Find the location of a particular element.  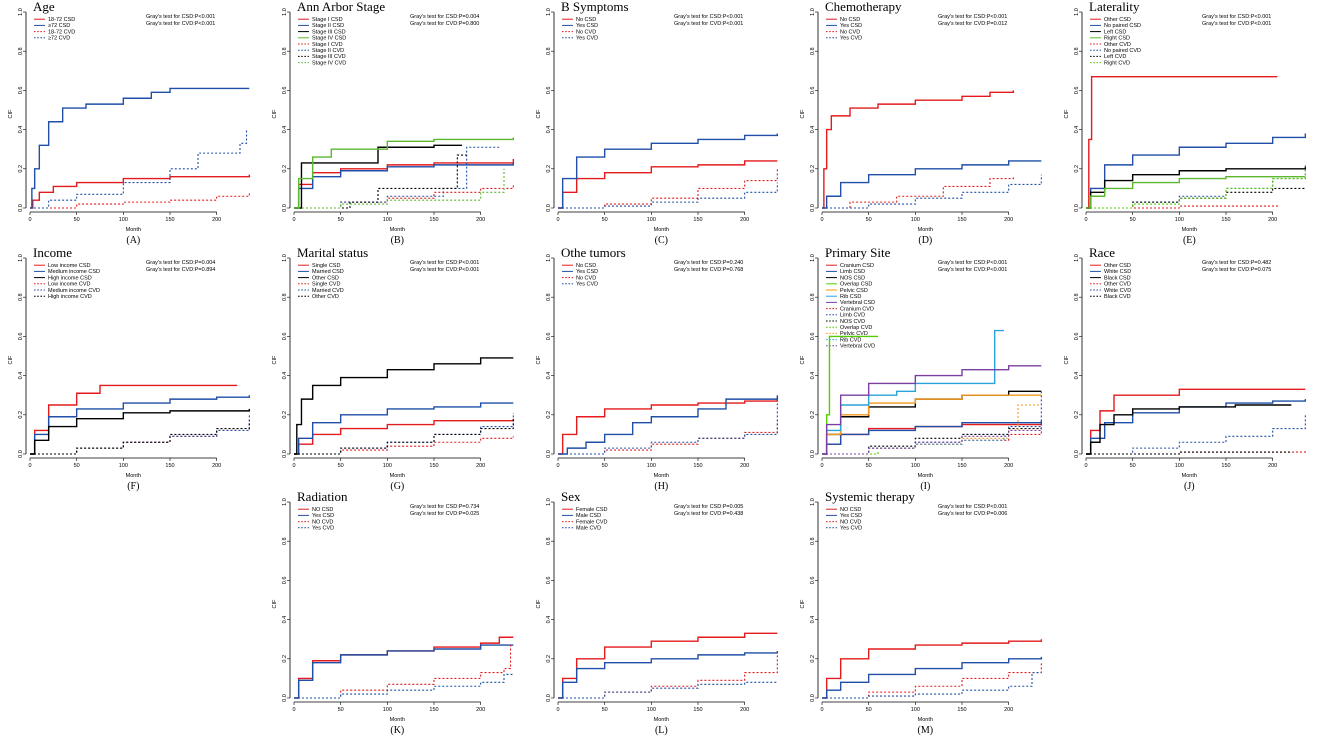

panel-title: Sex is located at coordinates (571, 496).